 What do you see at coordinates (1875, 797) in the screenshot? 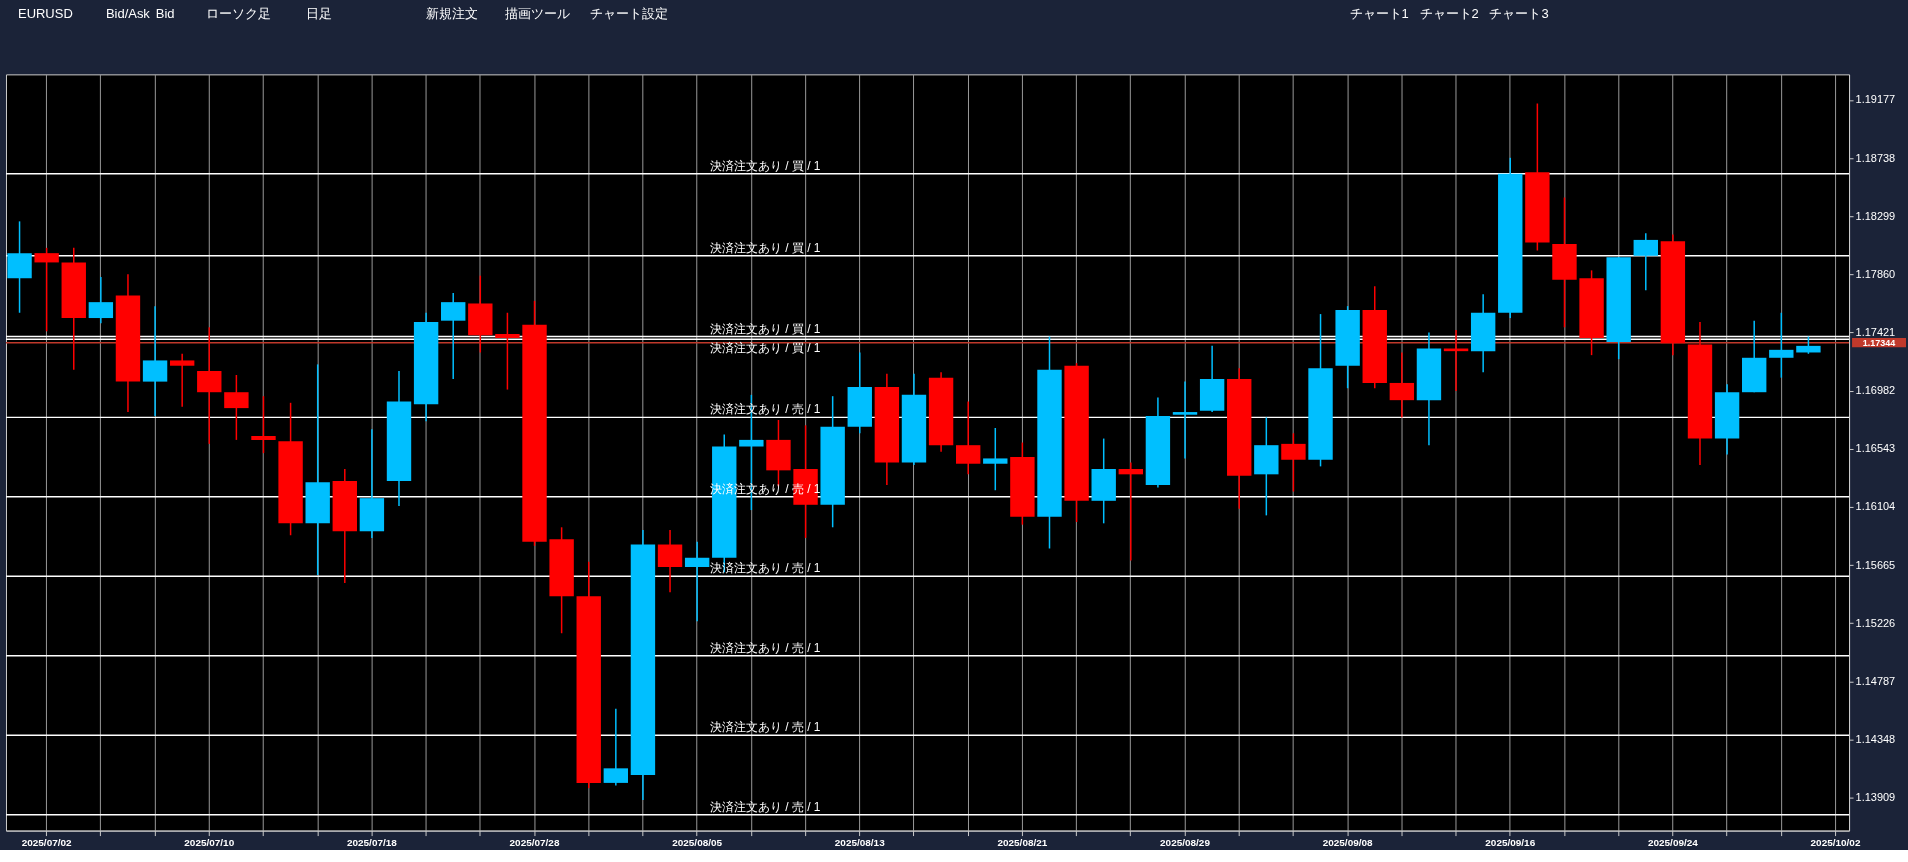
I see `y-tick-label: 1.13909` at bounding box center [1875, 797].